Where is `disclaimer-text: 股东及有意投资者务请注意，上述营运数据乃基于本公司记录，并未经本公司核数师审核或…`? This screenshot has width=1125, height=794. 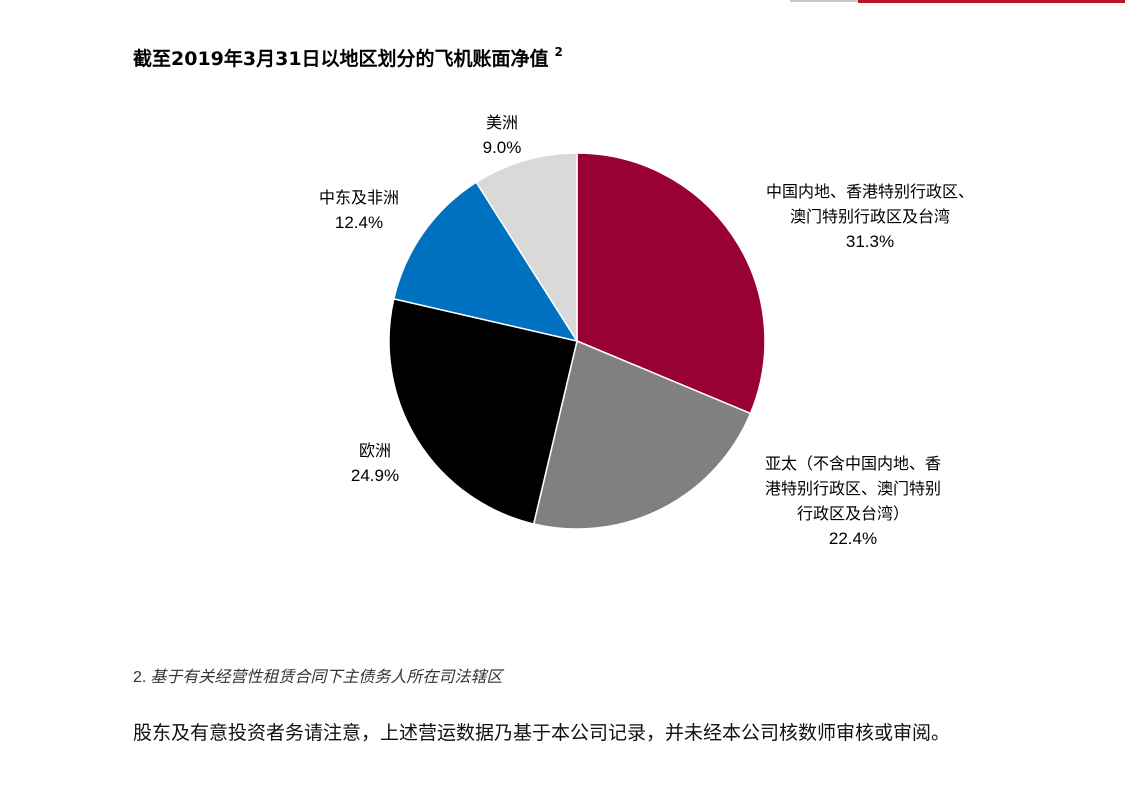 disclaimer-text: 股东及有意投资者务请注意，上述营运数据乃基于本公司记录，并未经本公司核数师审核或… is located at coordinates (542, 733).